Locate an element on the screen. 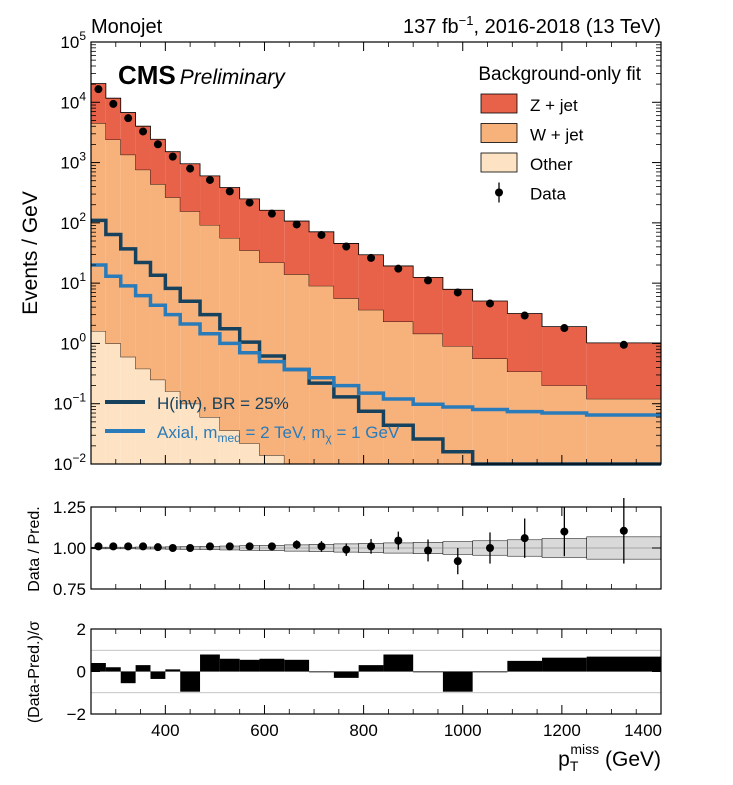 Image resolution: width=733 pixels, height=785 pixels. axial-sub-chi: χ is located at coordinates (328, 438).